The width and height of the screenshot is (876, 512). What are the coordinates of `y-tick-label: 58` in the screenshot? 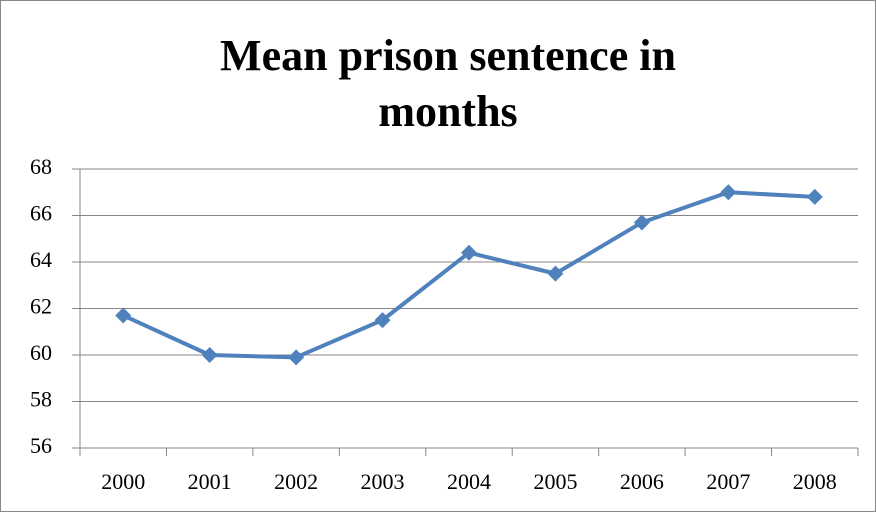 It's located at (41, 399).